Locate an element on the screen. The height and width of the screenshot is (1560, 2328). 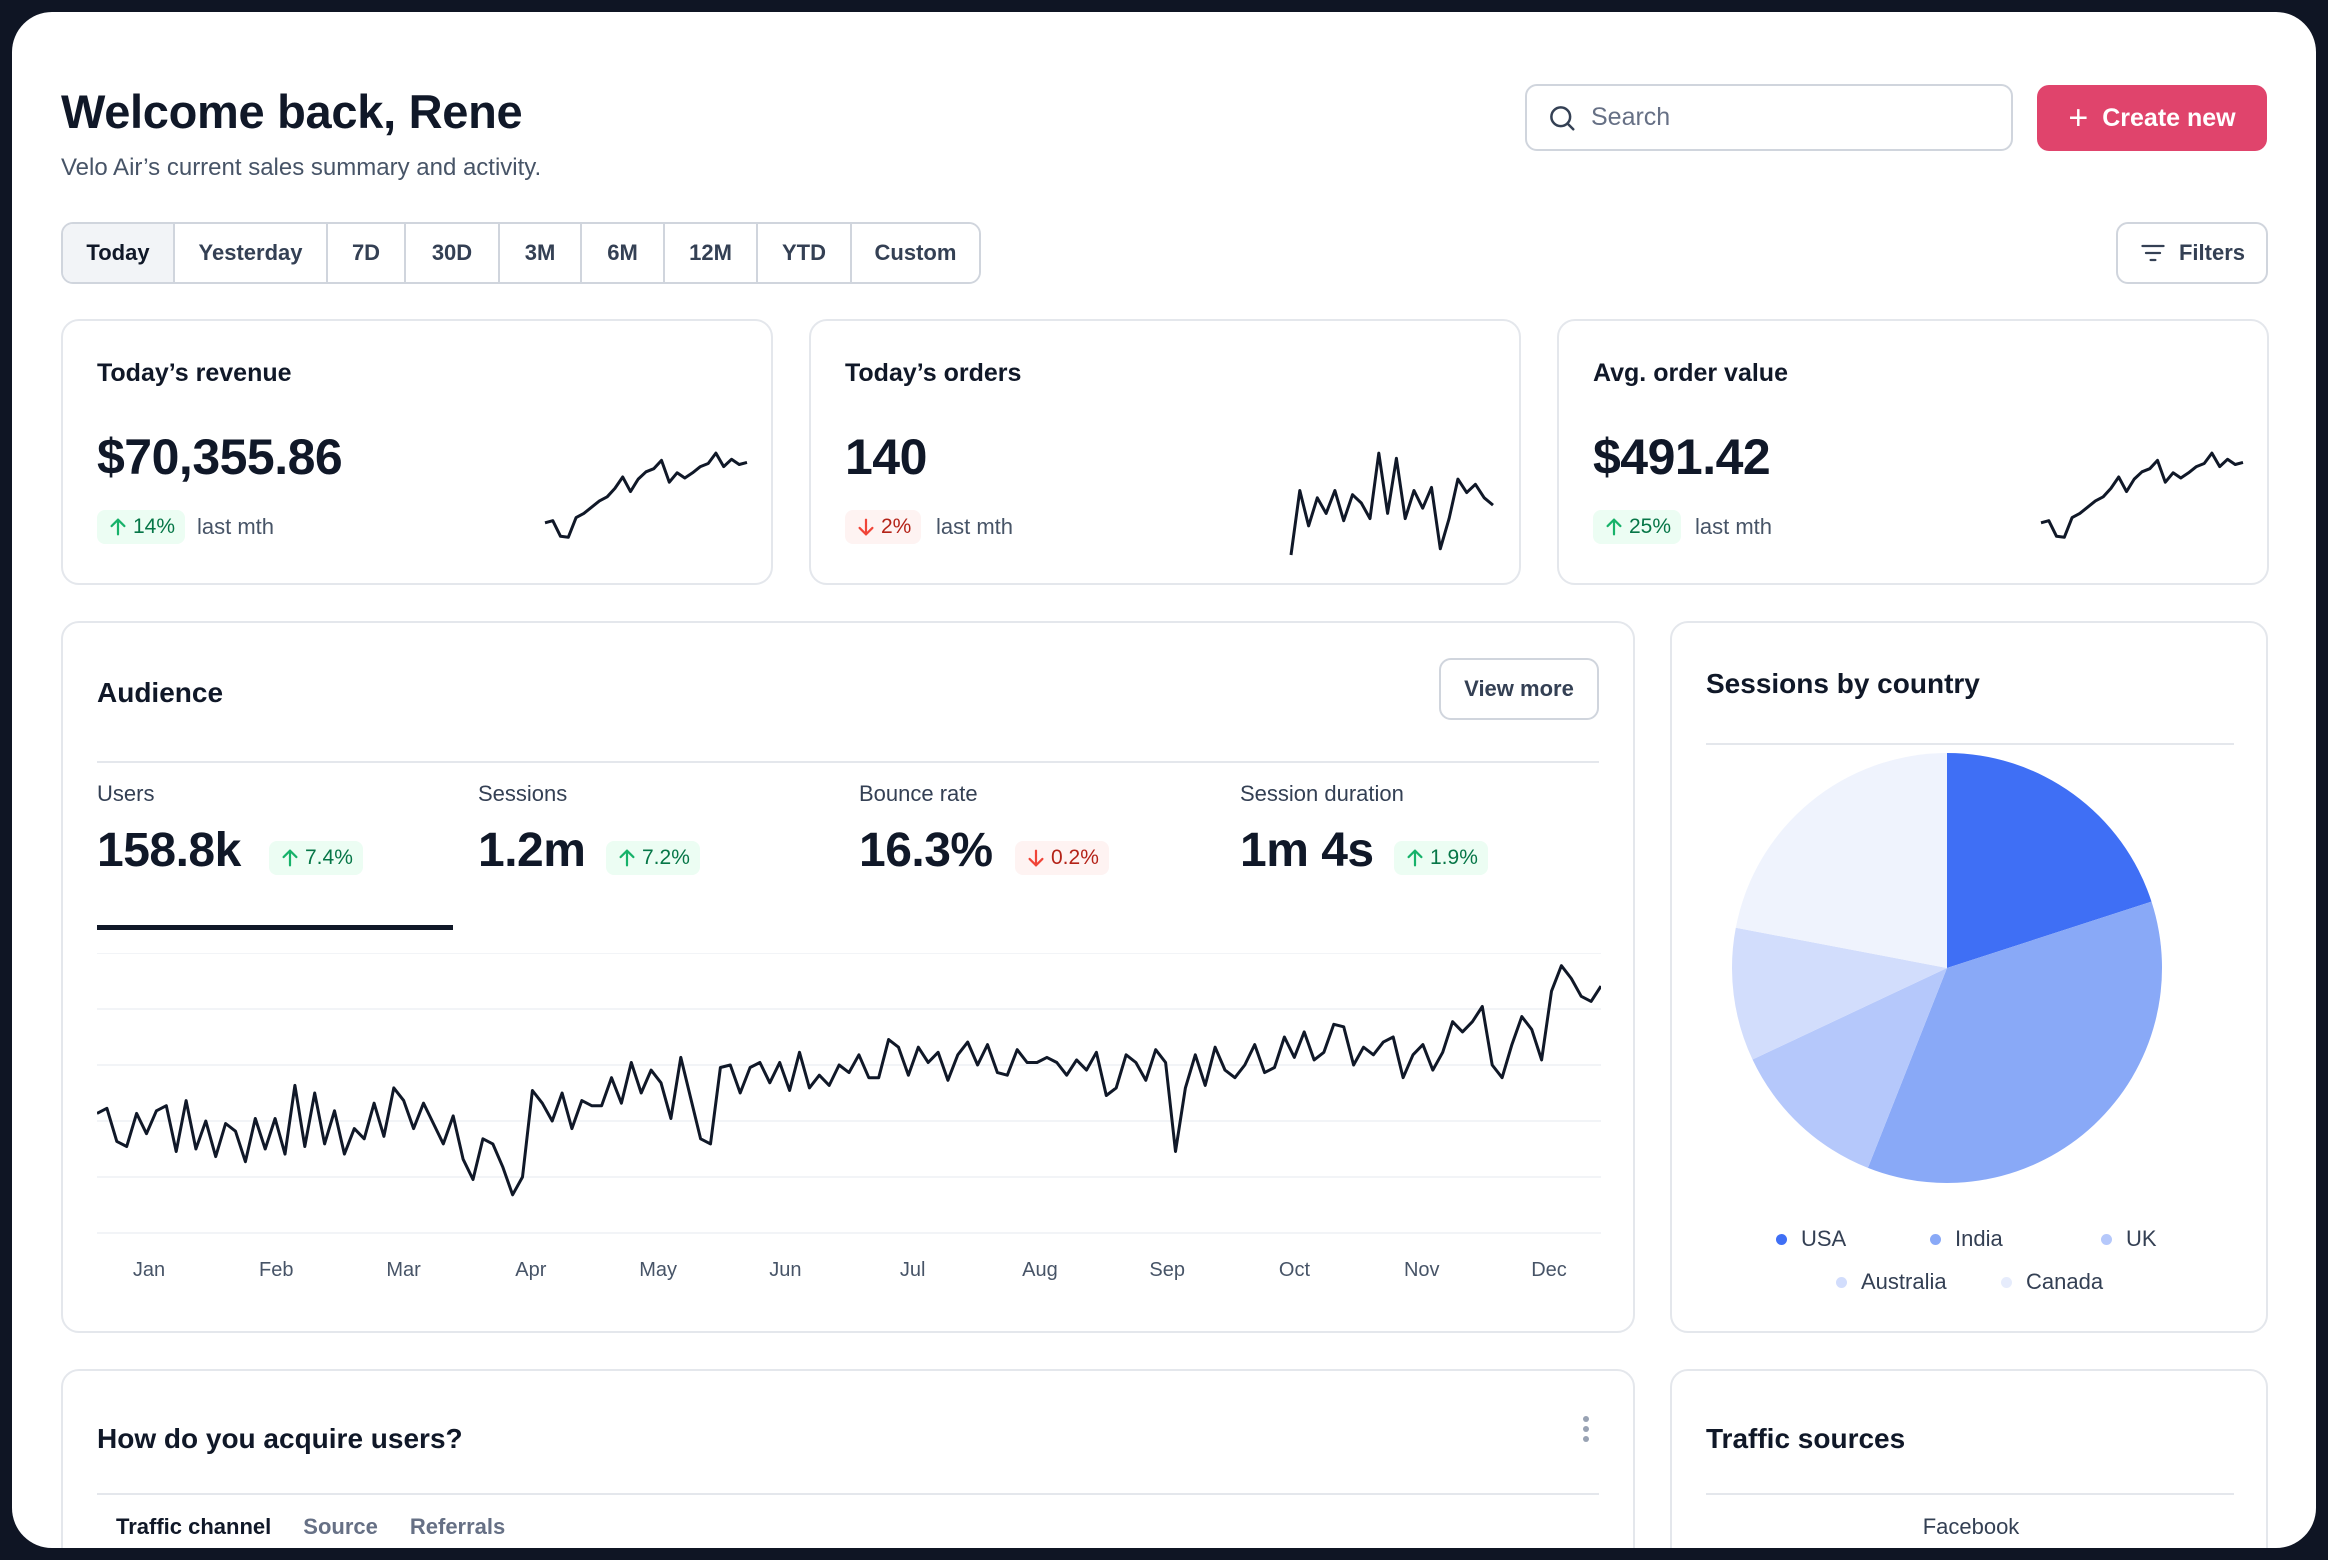
search-box is located at coordinates (1769, 117).